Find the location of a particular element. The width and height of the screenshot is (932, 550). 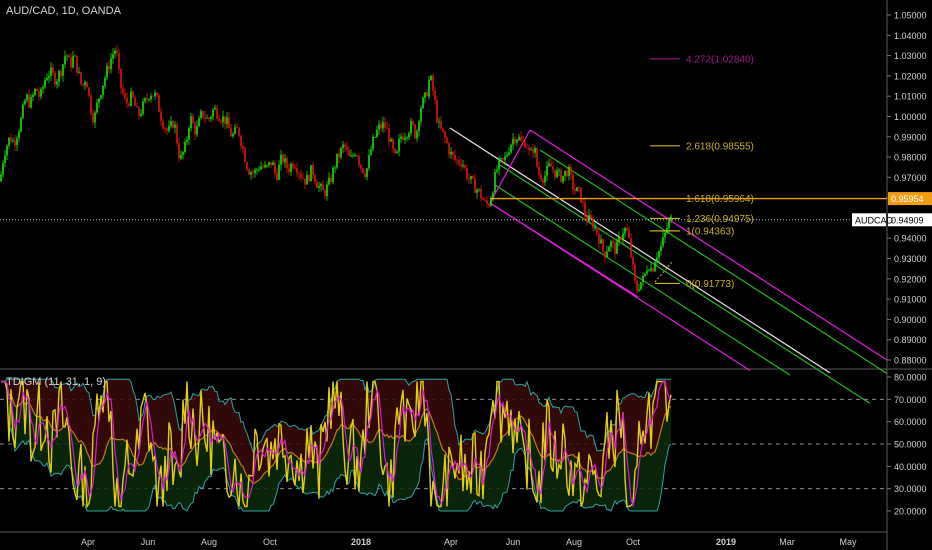

last-price-tag is located at coordinates (910, 220).